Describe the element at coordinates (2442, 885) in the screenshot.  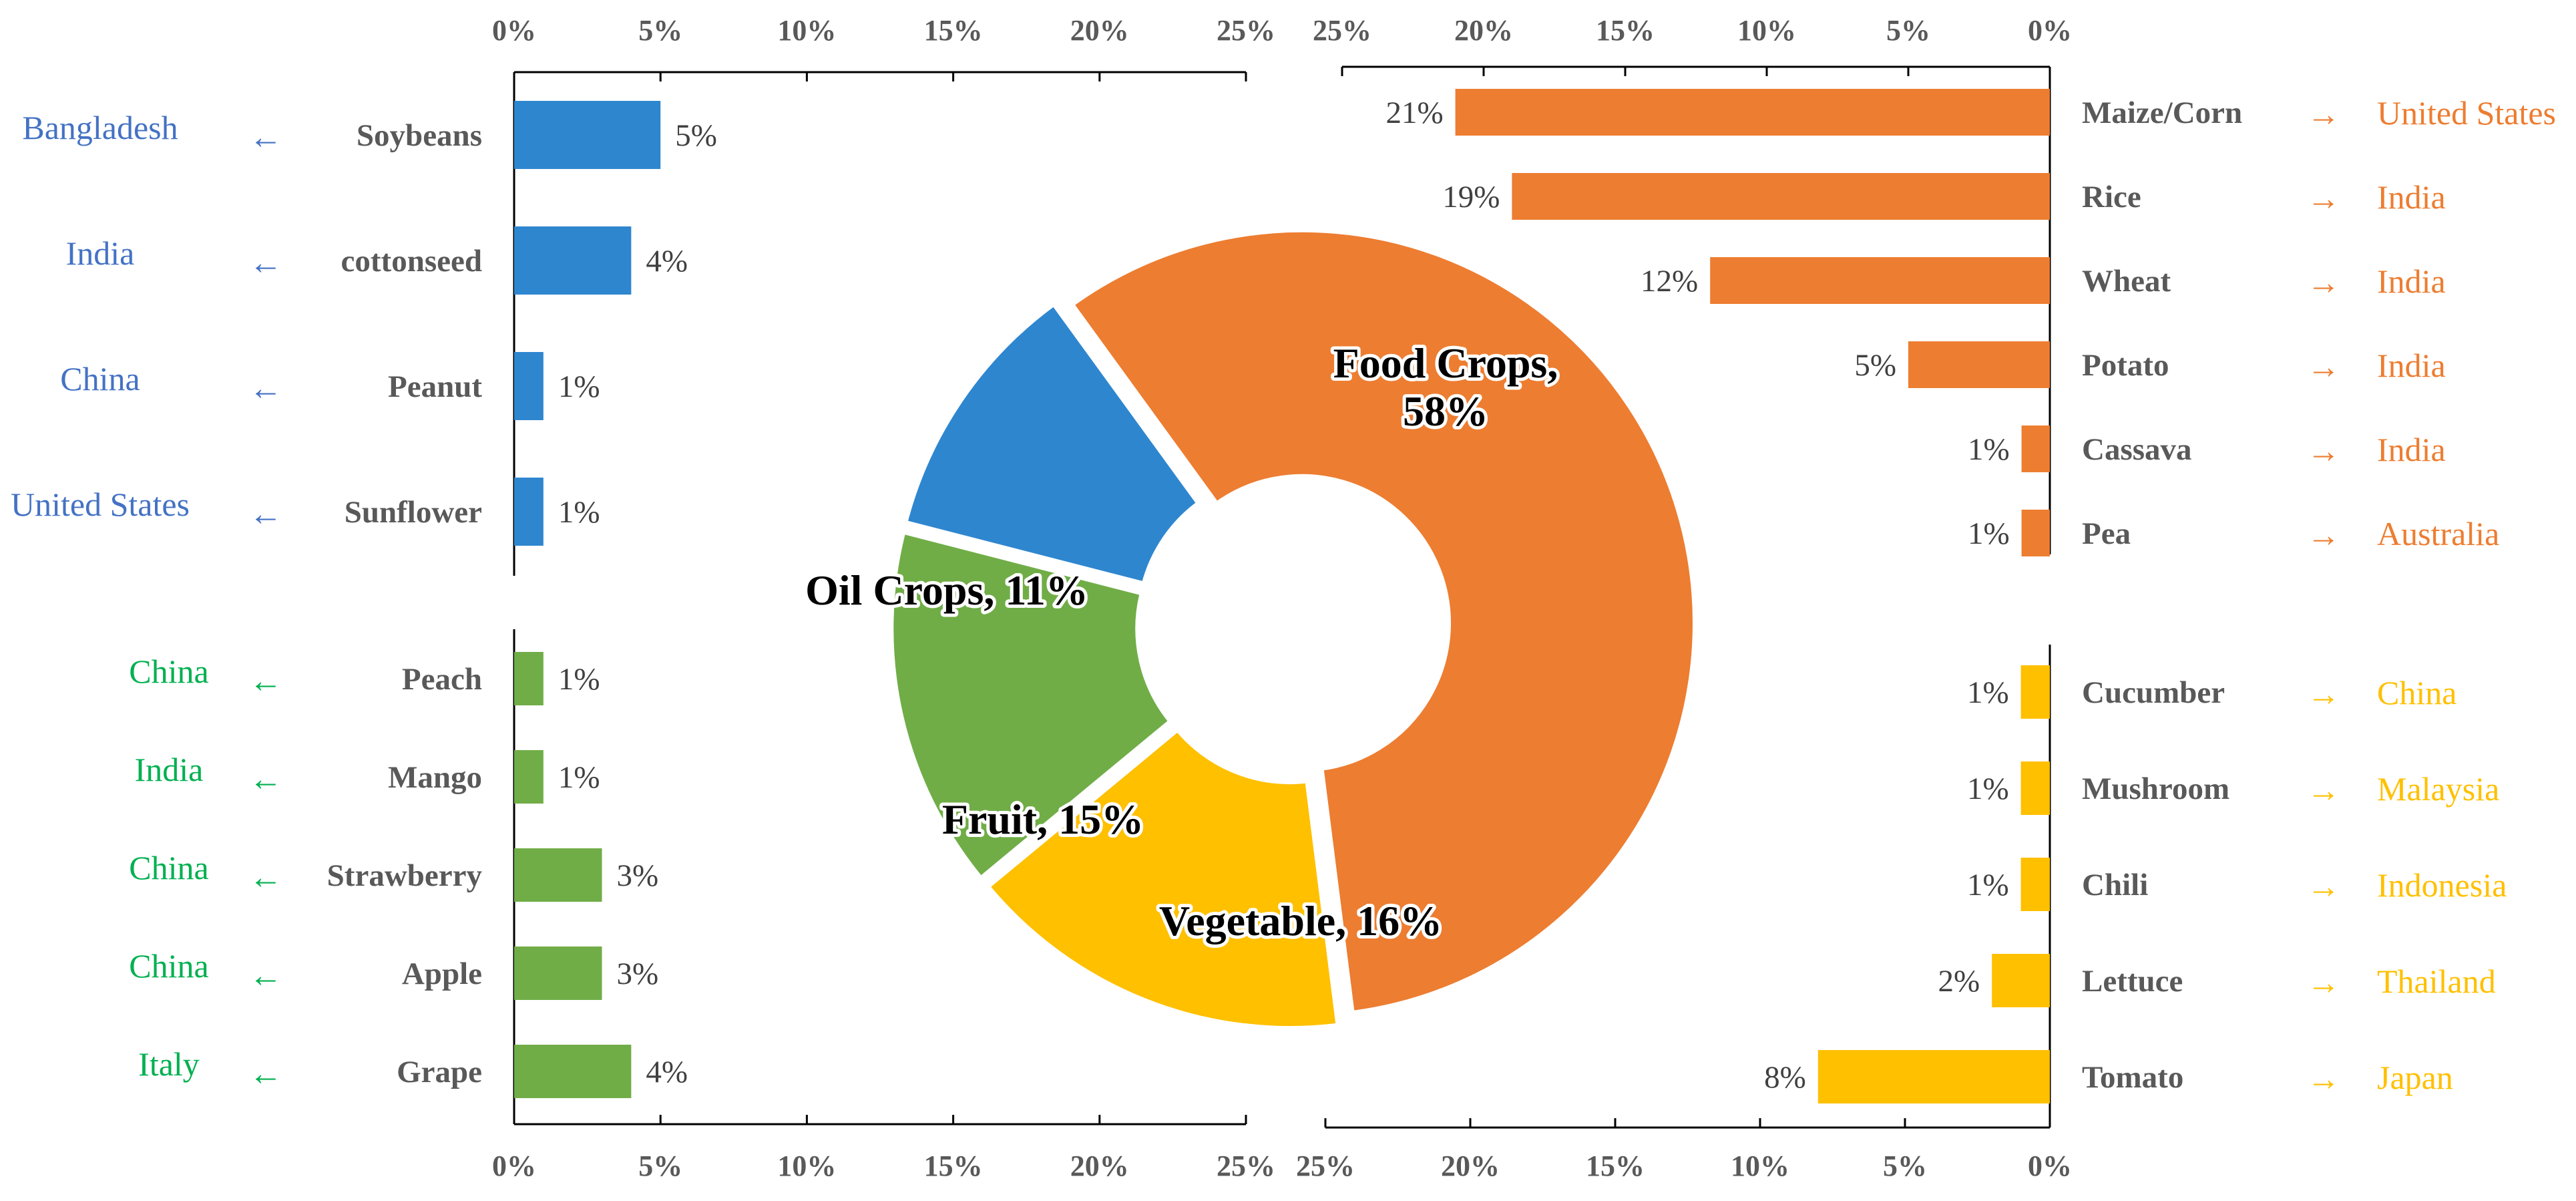
I see `vegetable-country-label: Indonesia` at that location.